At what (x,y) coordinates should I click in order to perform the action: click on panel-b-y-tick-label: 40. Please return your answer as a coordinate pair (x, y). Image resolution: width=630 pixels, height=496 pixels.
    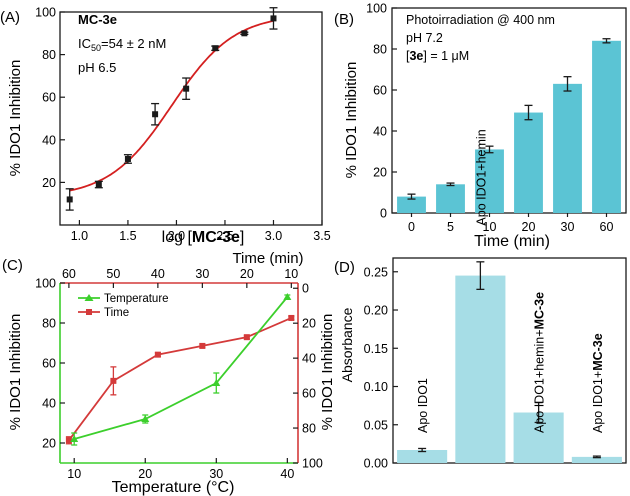
    Looking at the image, I should click on (380, 132).